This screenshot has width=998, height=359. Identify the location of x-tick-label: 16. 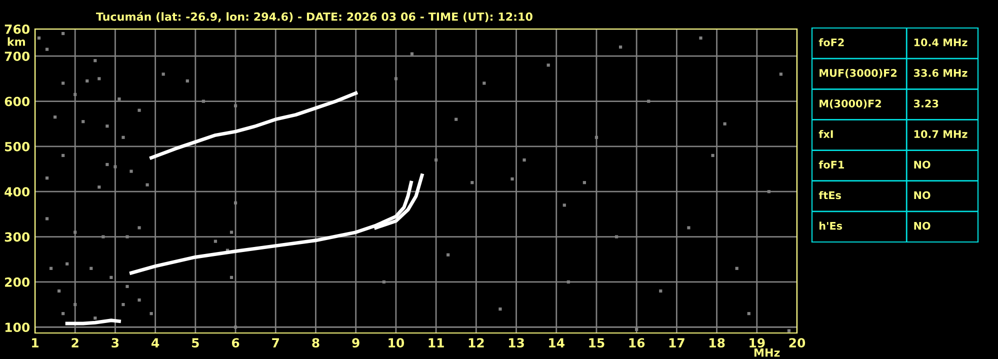
(637, 343).